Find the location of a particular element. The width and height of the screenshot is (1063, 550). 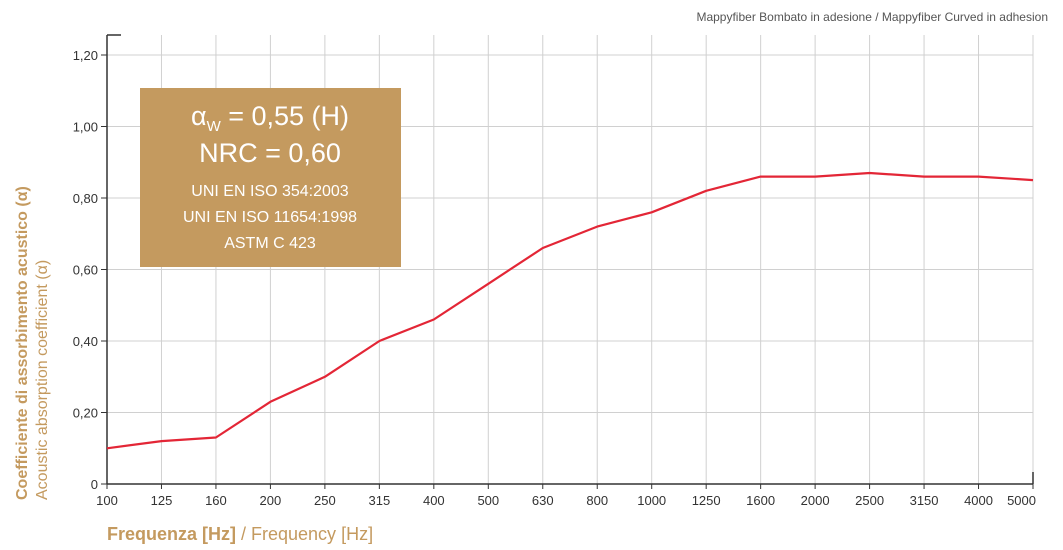

y-tick-label: 1,20 is located at coordinates (85, 55).